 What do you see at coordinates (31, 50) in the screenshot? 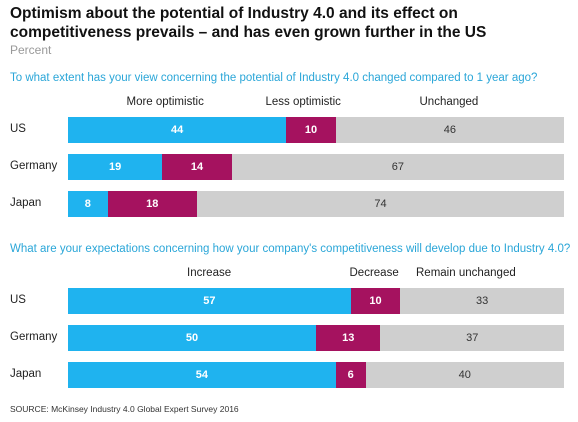
I see `unit-label: Percent` at bounding box center [31, 50].